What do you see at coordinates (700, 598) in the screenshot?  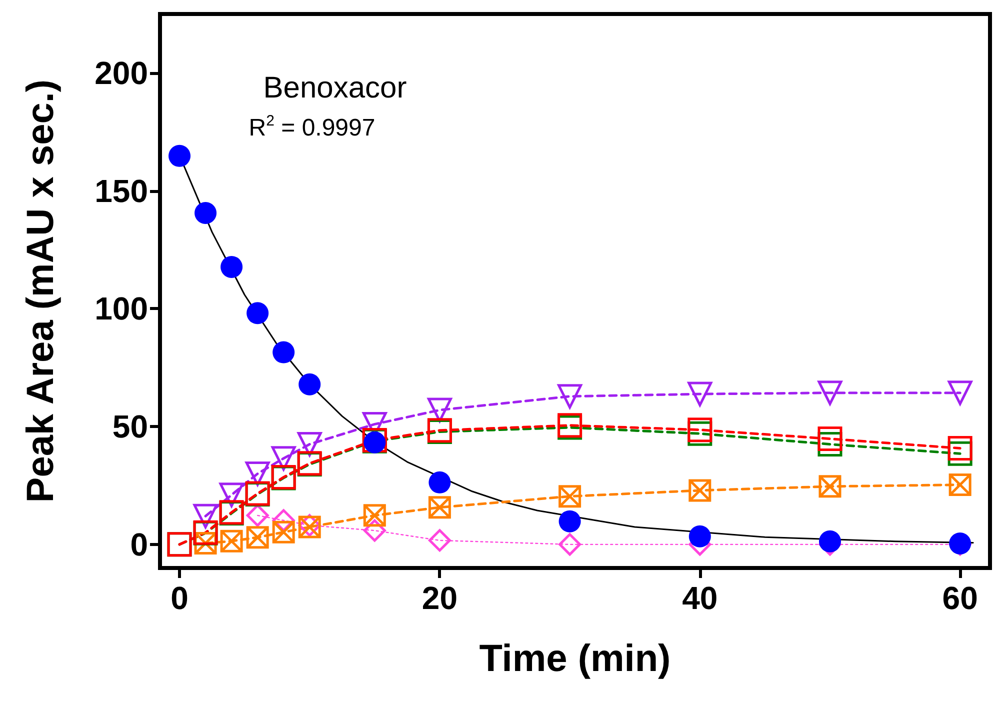 I see `x-tick-label: 40` at bounding box center [700, 598].